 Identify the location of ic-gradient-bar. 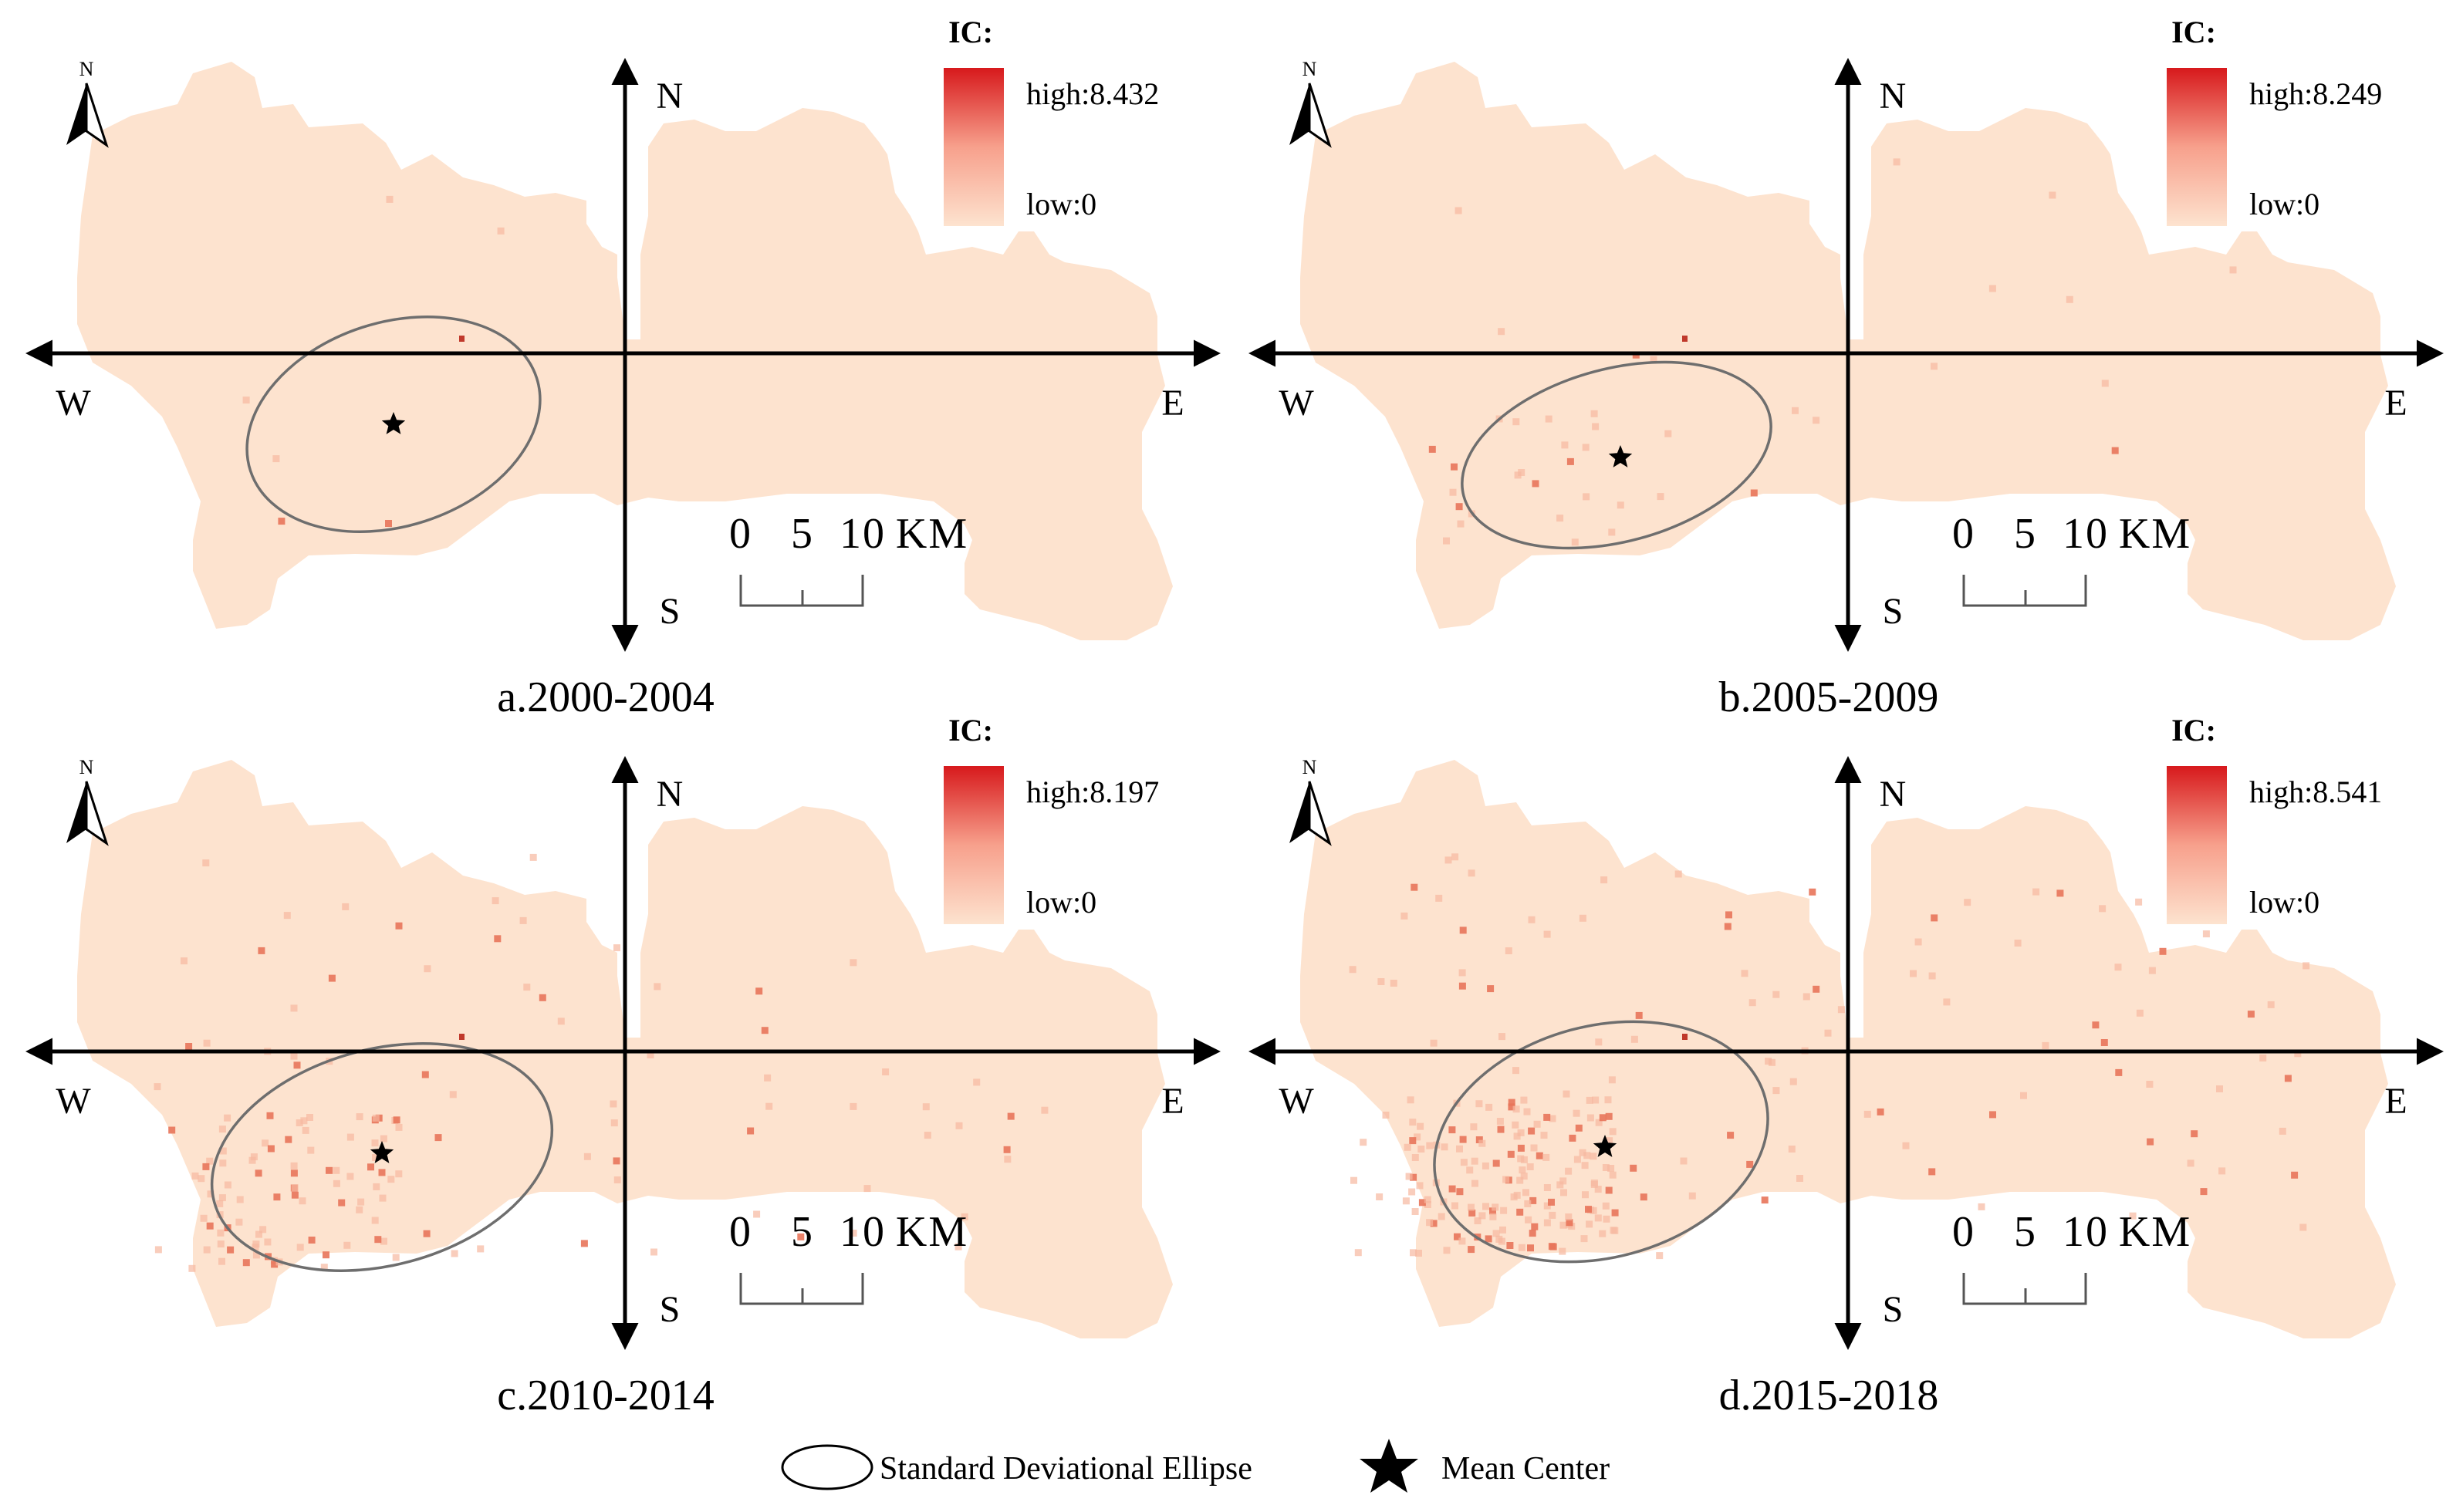
(974, 845).